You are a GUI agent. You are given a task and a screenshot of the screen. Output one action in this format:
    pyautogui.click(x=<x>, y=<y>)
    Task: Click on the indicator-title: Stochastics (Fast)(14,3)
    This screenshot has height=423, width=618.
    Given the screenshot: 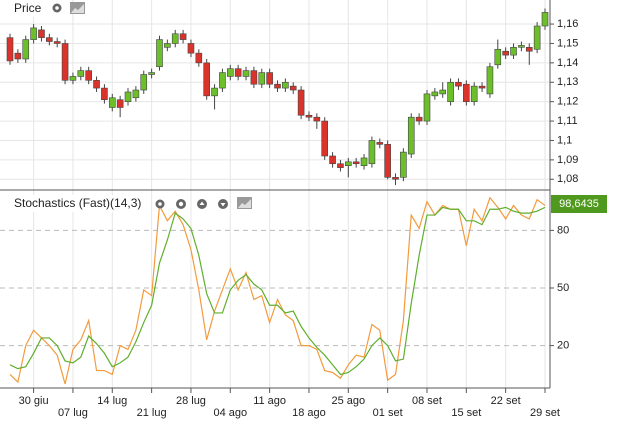 What is the action you would take?
    pyautogui.click(x=77, y=203)
    